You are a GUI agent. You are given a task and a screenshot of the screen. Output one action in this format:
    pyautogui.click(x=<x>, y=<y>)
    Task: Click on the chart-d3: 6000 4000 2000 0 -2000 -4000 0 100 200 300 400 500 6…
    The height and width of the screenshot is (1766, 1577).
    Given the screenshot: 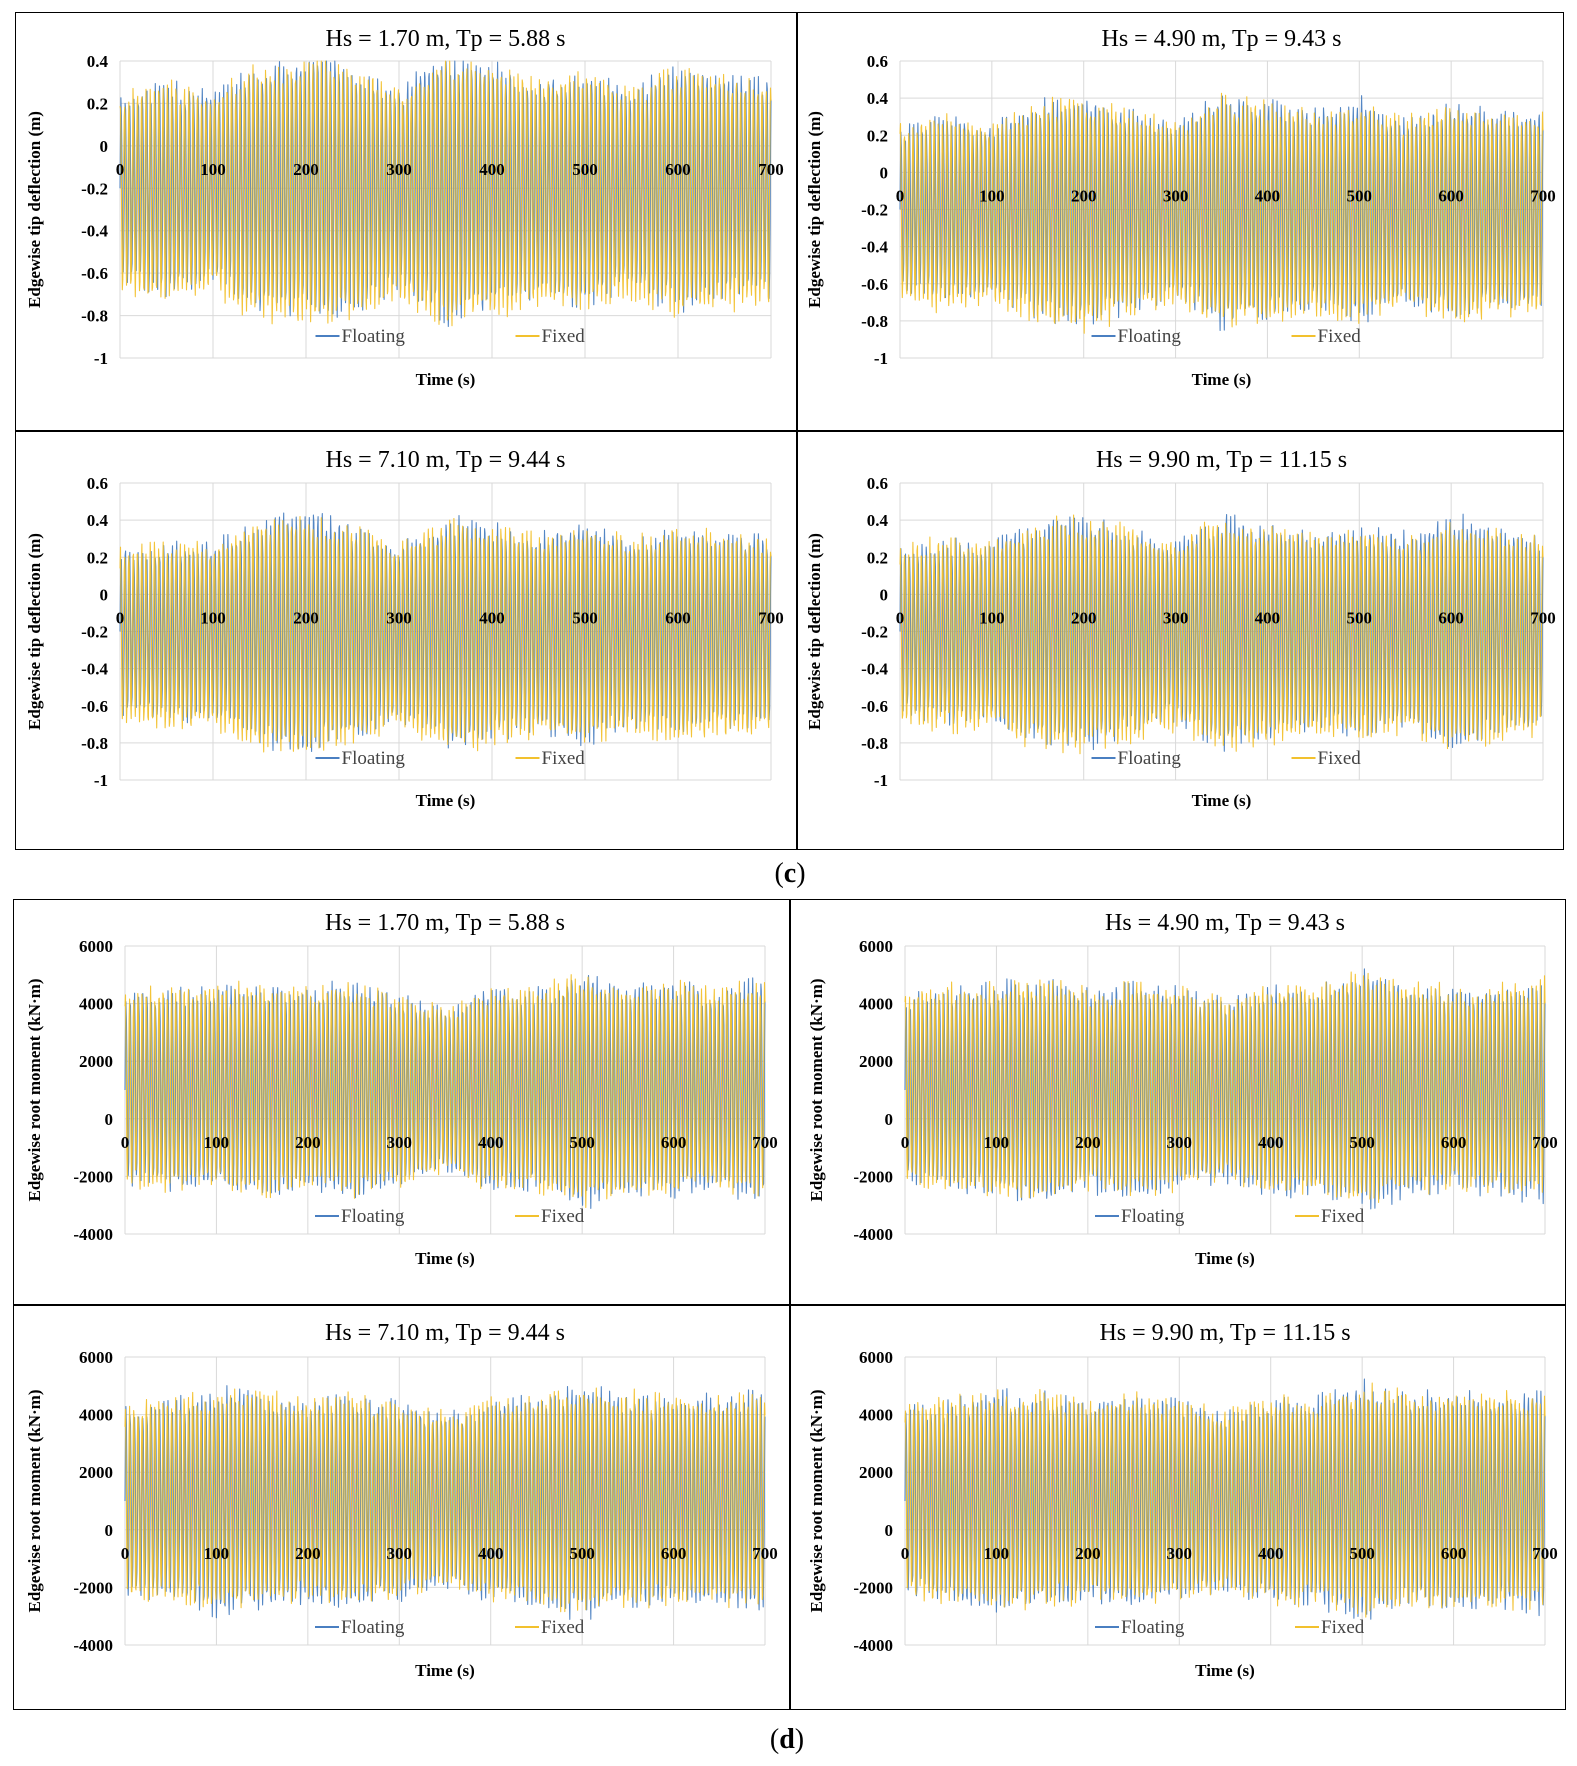 What is the action you would take?
    pyautogui.click(x=401, y=1500)
    